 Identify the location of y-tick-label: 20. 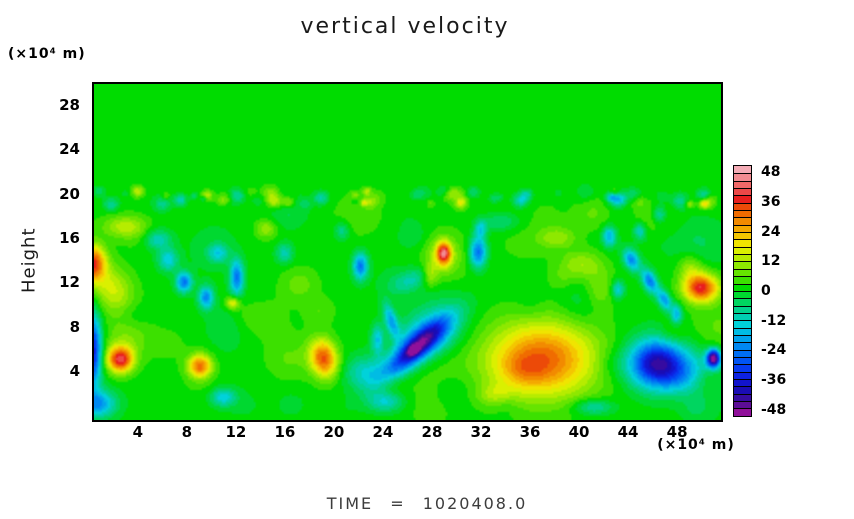
(69, 193).